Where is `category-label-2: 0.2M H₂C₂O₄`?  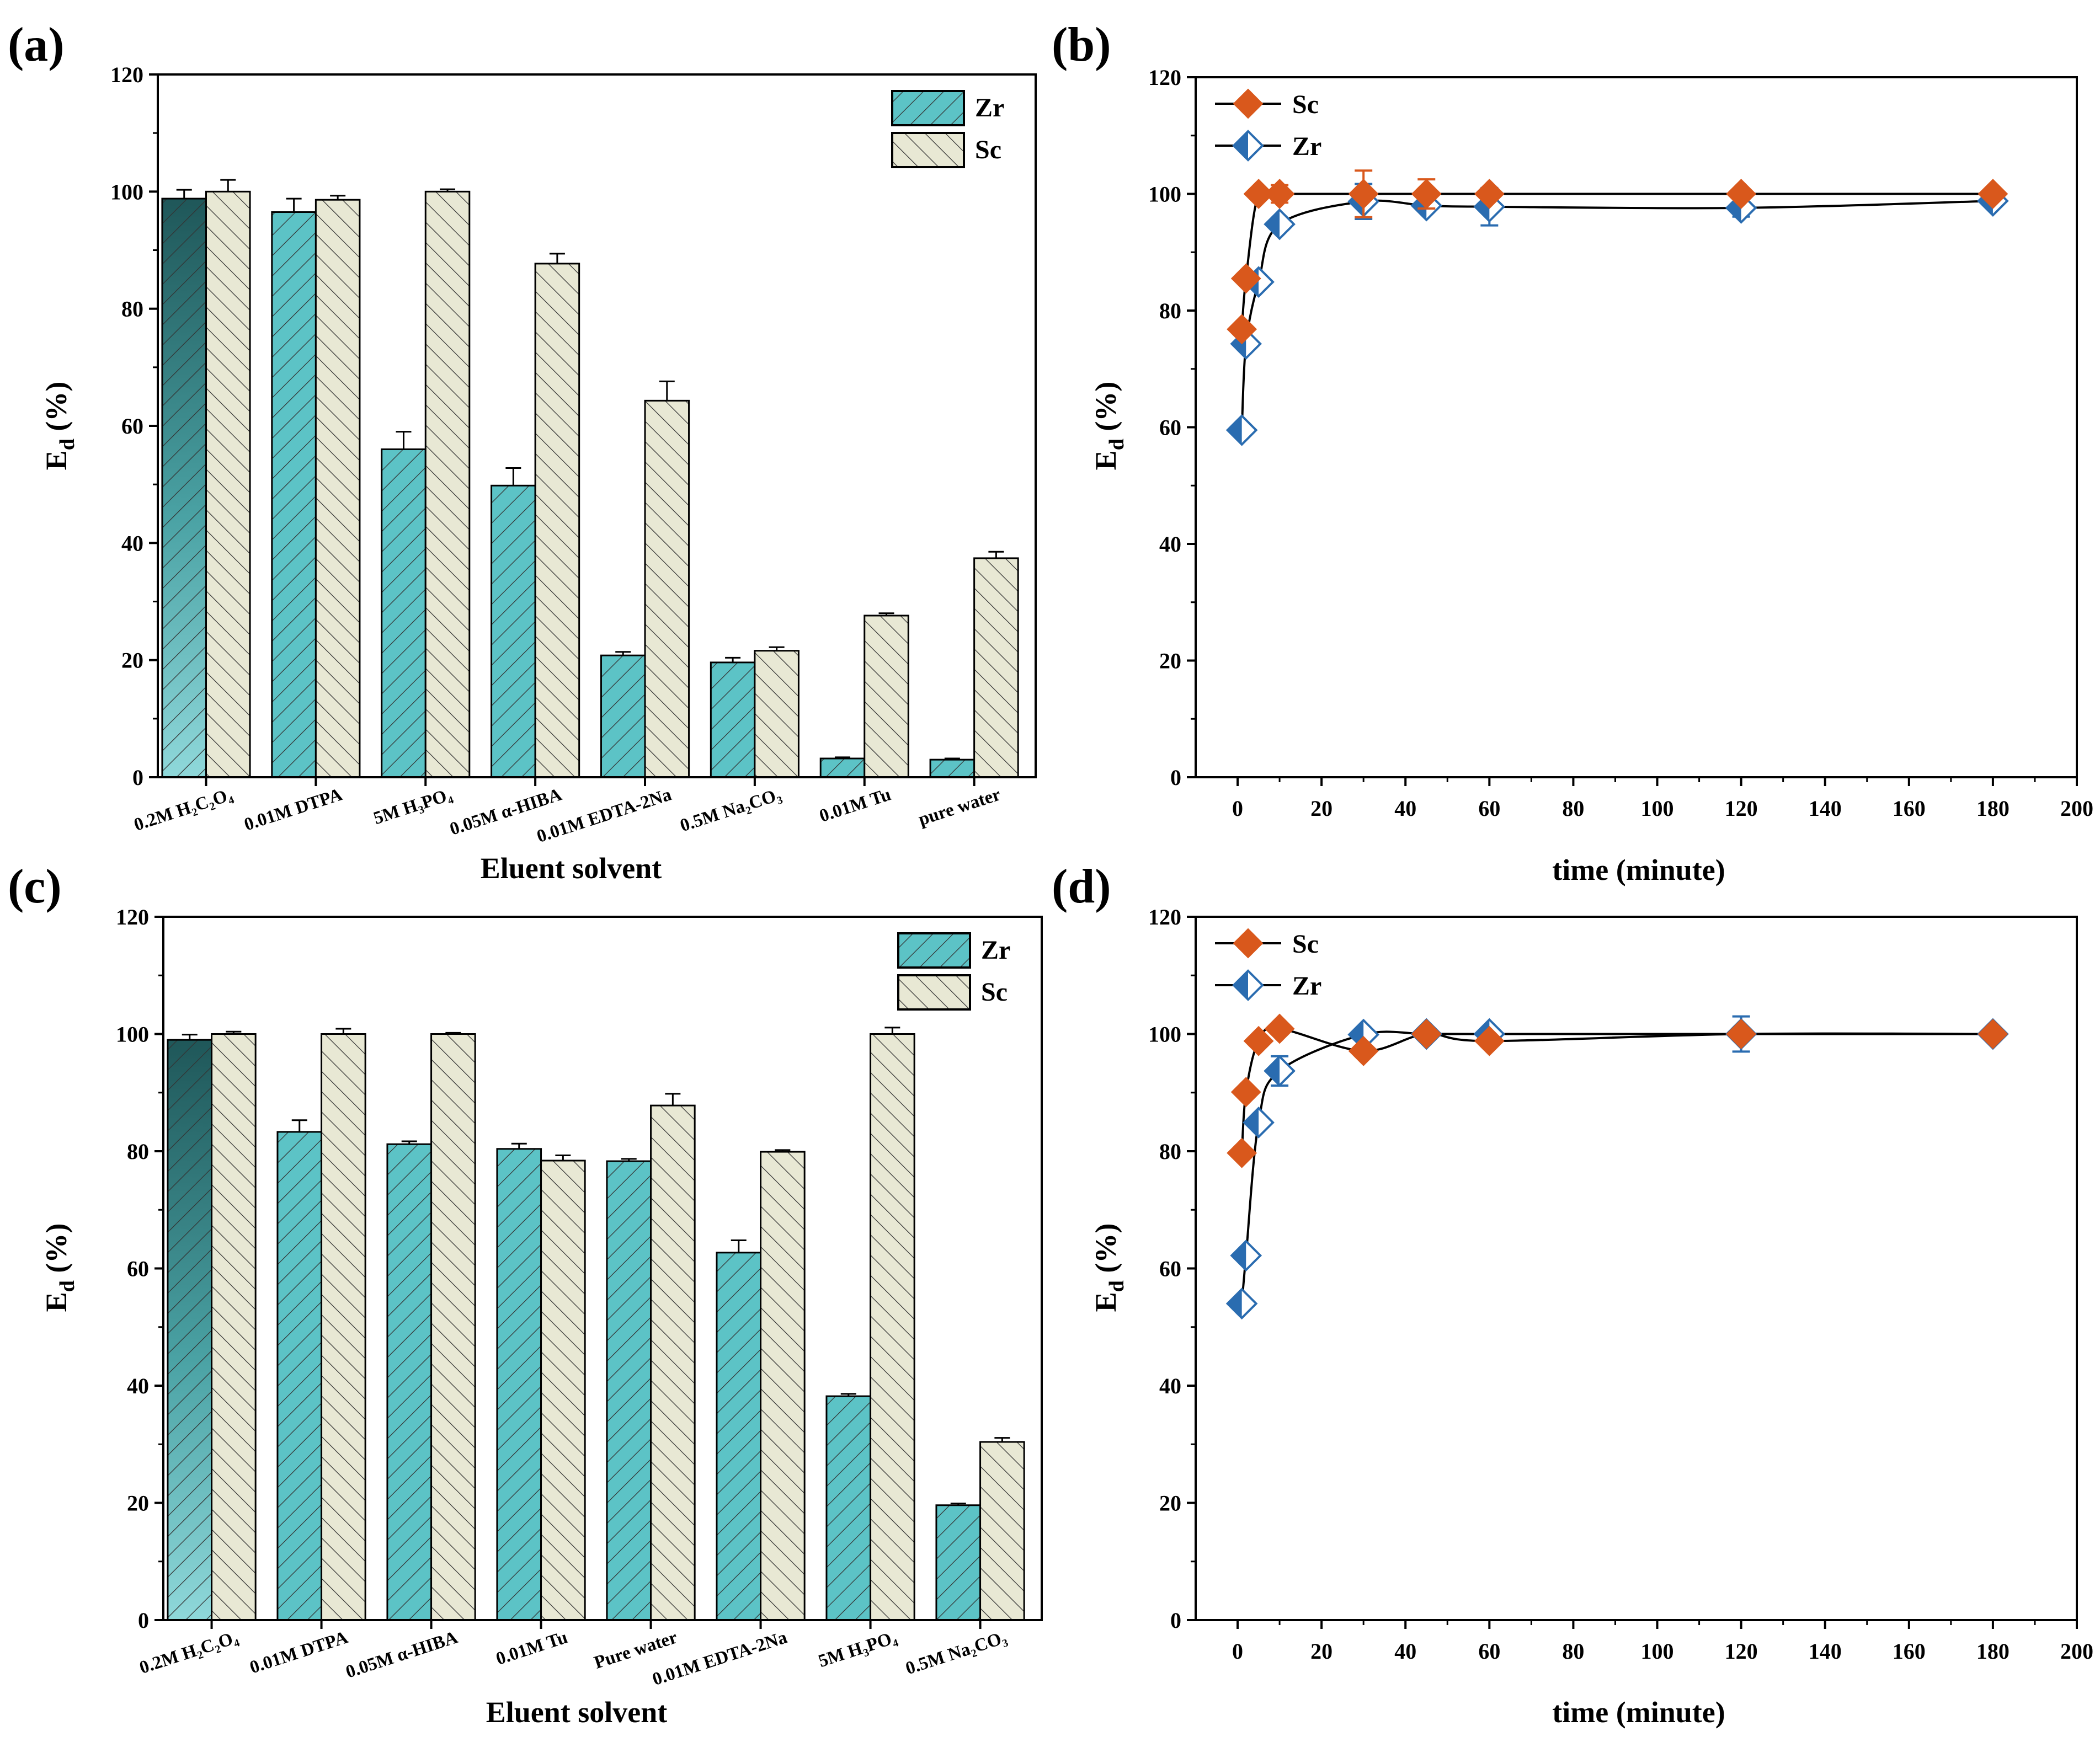
category-label-2: 0.2M H₂C₂O₄ is located at coordinates (189, 1652).